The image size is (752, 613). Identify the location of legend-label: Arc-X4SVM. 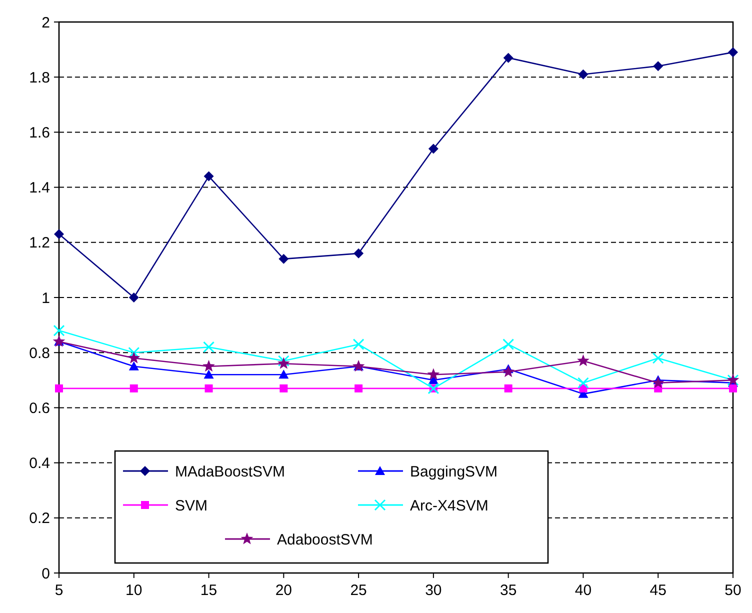
(449, 505).